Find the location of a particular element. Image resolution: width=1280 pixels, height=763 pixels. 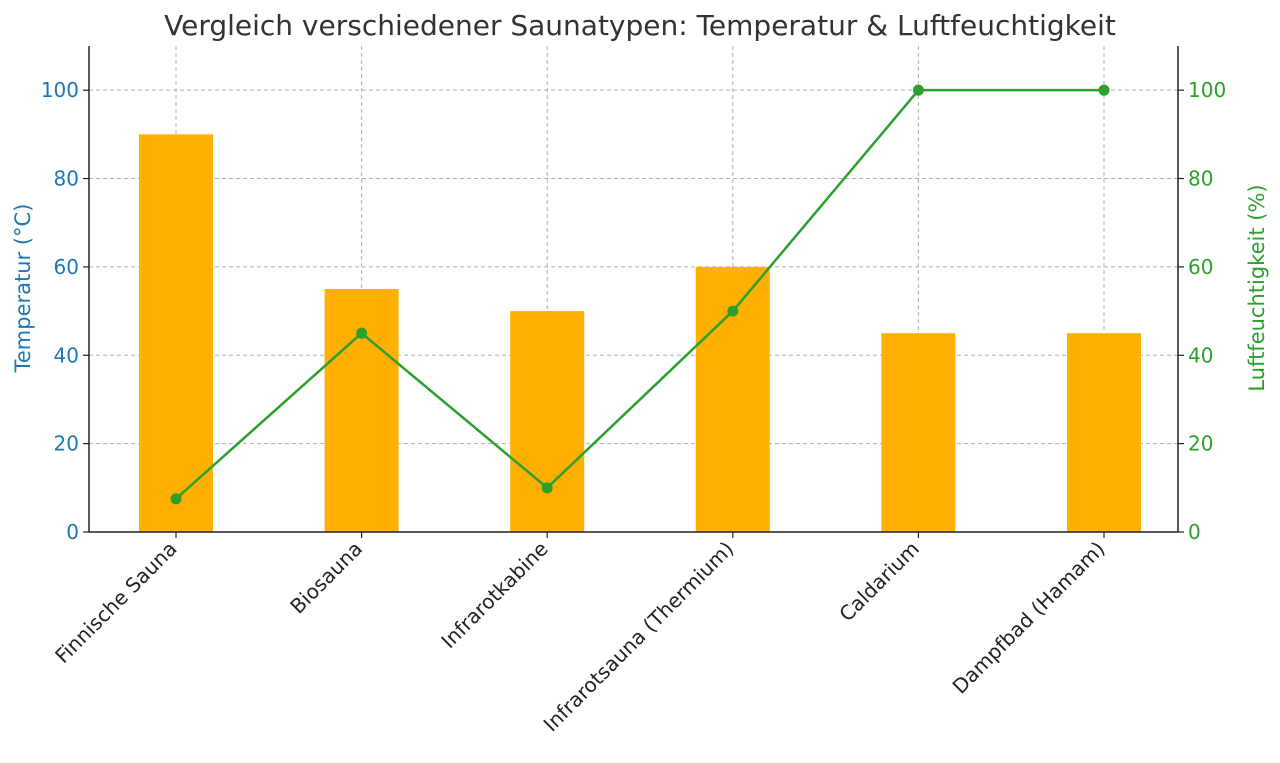

tick-label-left: 80 is located at coordinates (66, 179).